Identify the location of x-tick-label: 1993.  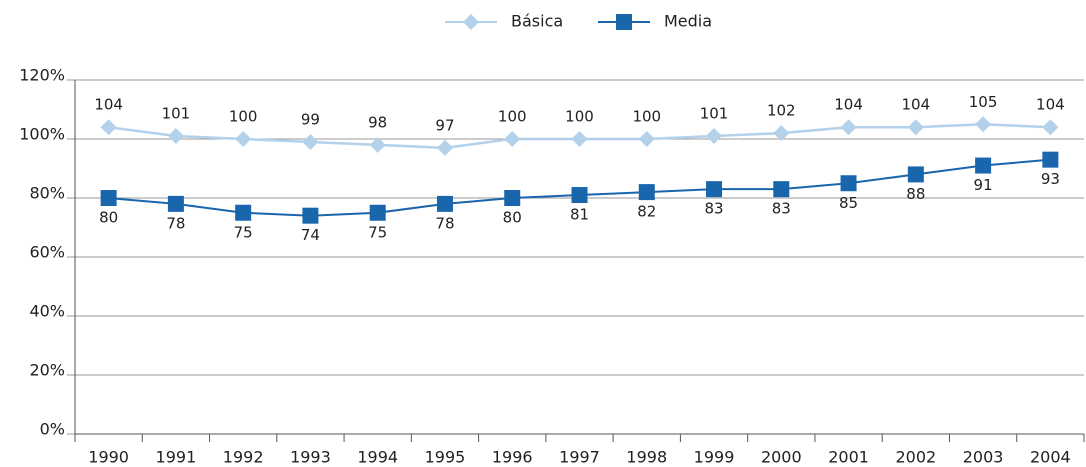
(310, 457).